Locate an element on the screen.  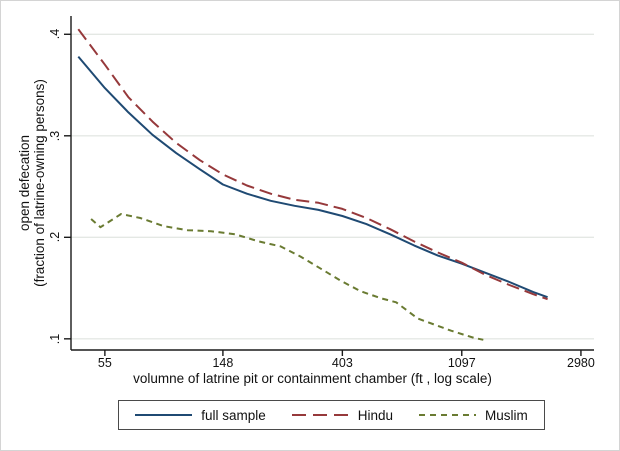
legend-entry-muslim: Muslim is located at coordinates (473, 415).